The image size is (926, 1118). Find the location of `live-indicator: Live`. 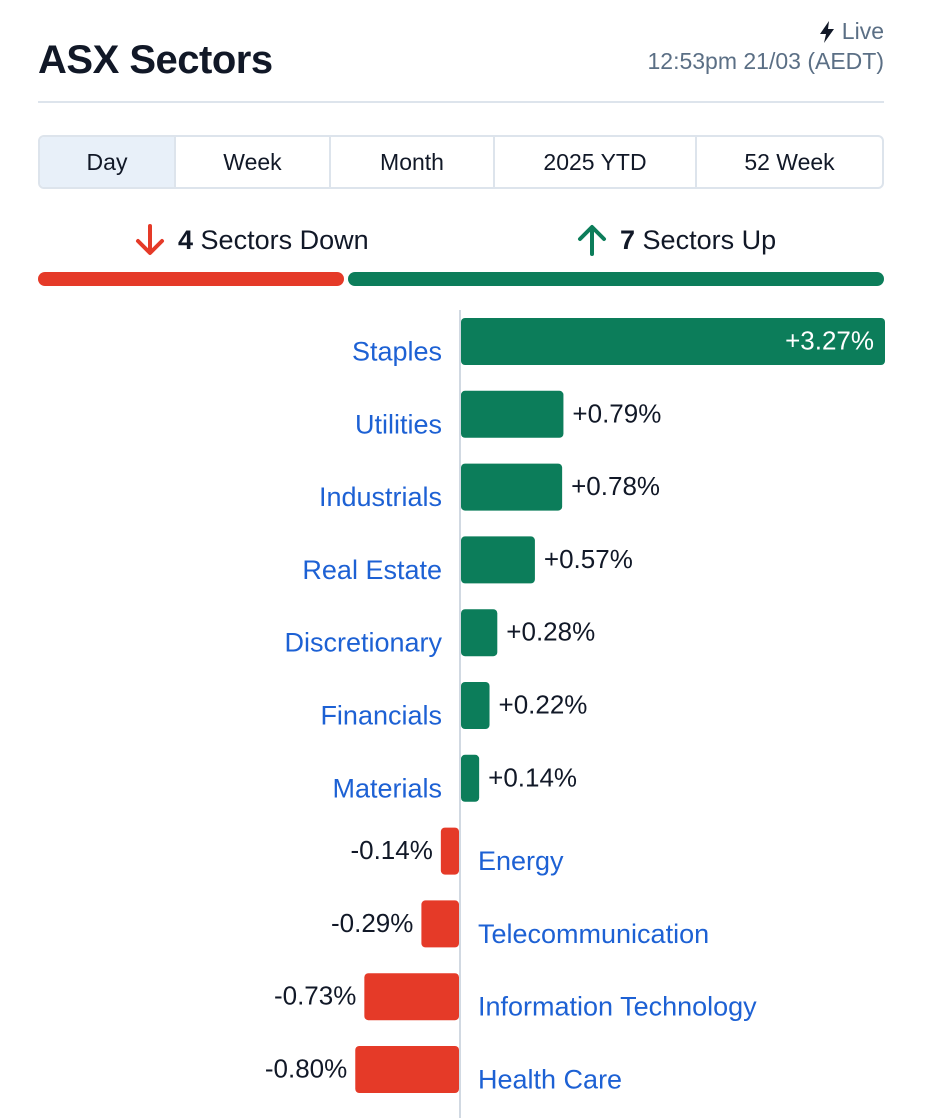

live-indicator: Live is located at coordinates (851, 31).